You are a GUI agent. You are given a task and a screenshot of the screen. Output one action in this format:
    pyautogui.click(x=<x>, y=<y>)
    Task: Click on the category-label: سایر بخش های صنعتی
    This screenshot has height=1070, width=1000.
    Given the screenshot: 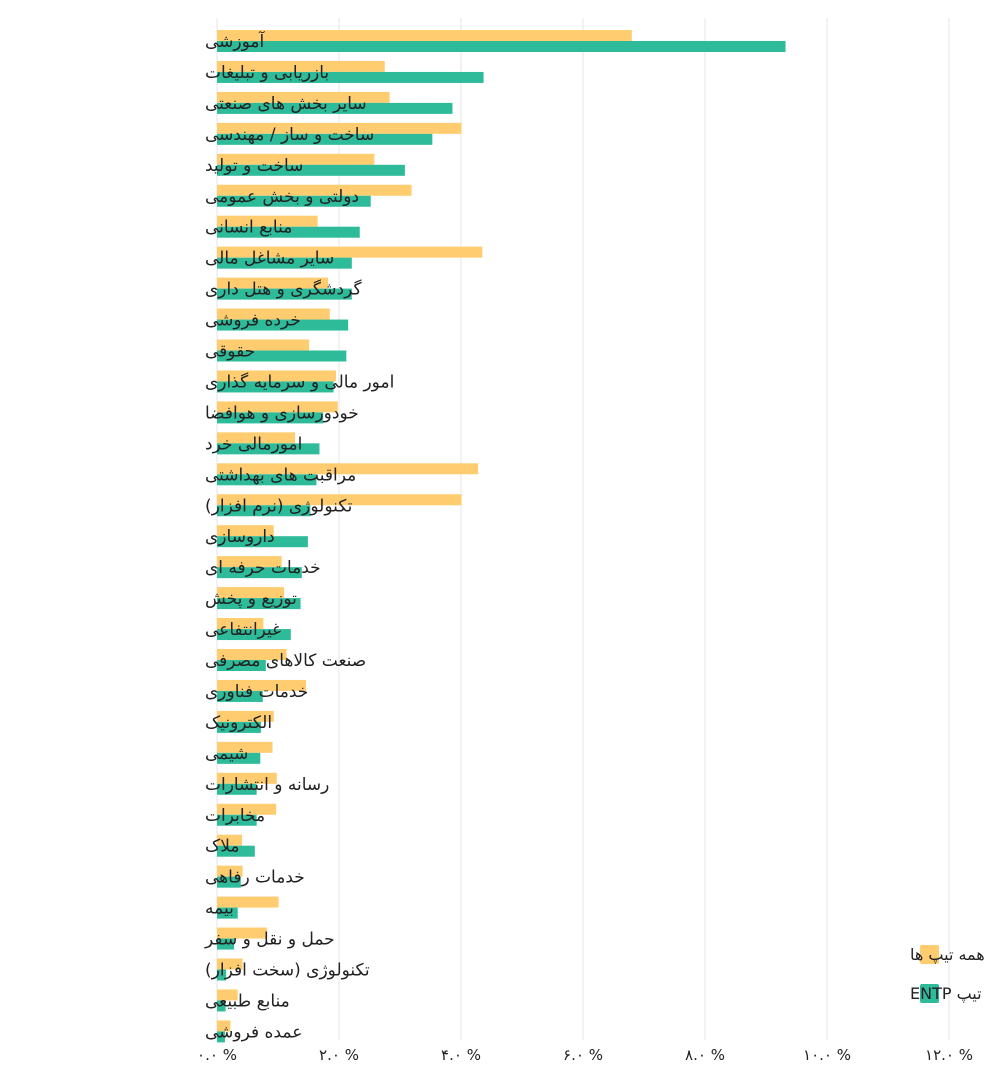 What is the action you would take?
    pyautogui.click(x=286, y=104)
    